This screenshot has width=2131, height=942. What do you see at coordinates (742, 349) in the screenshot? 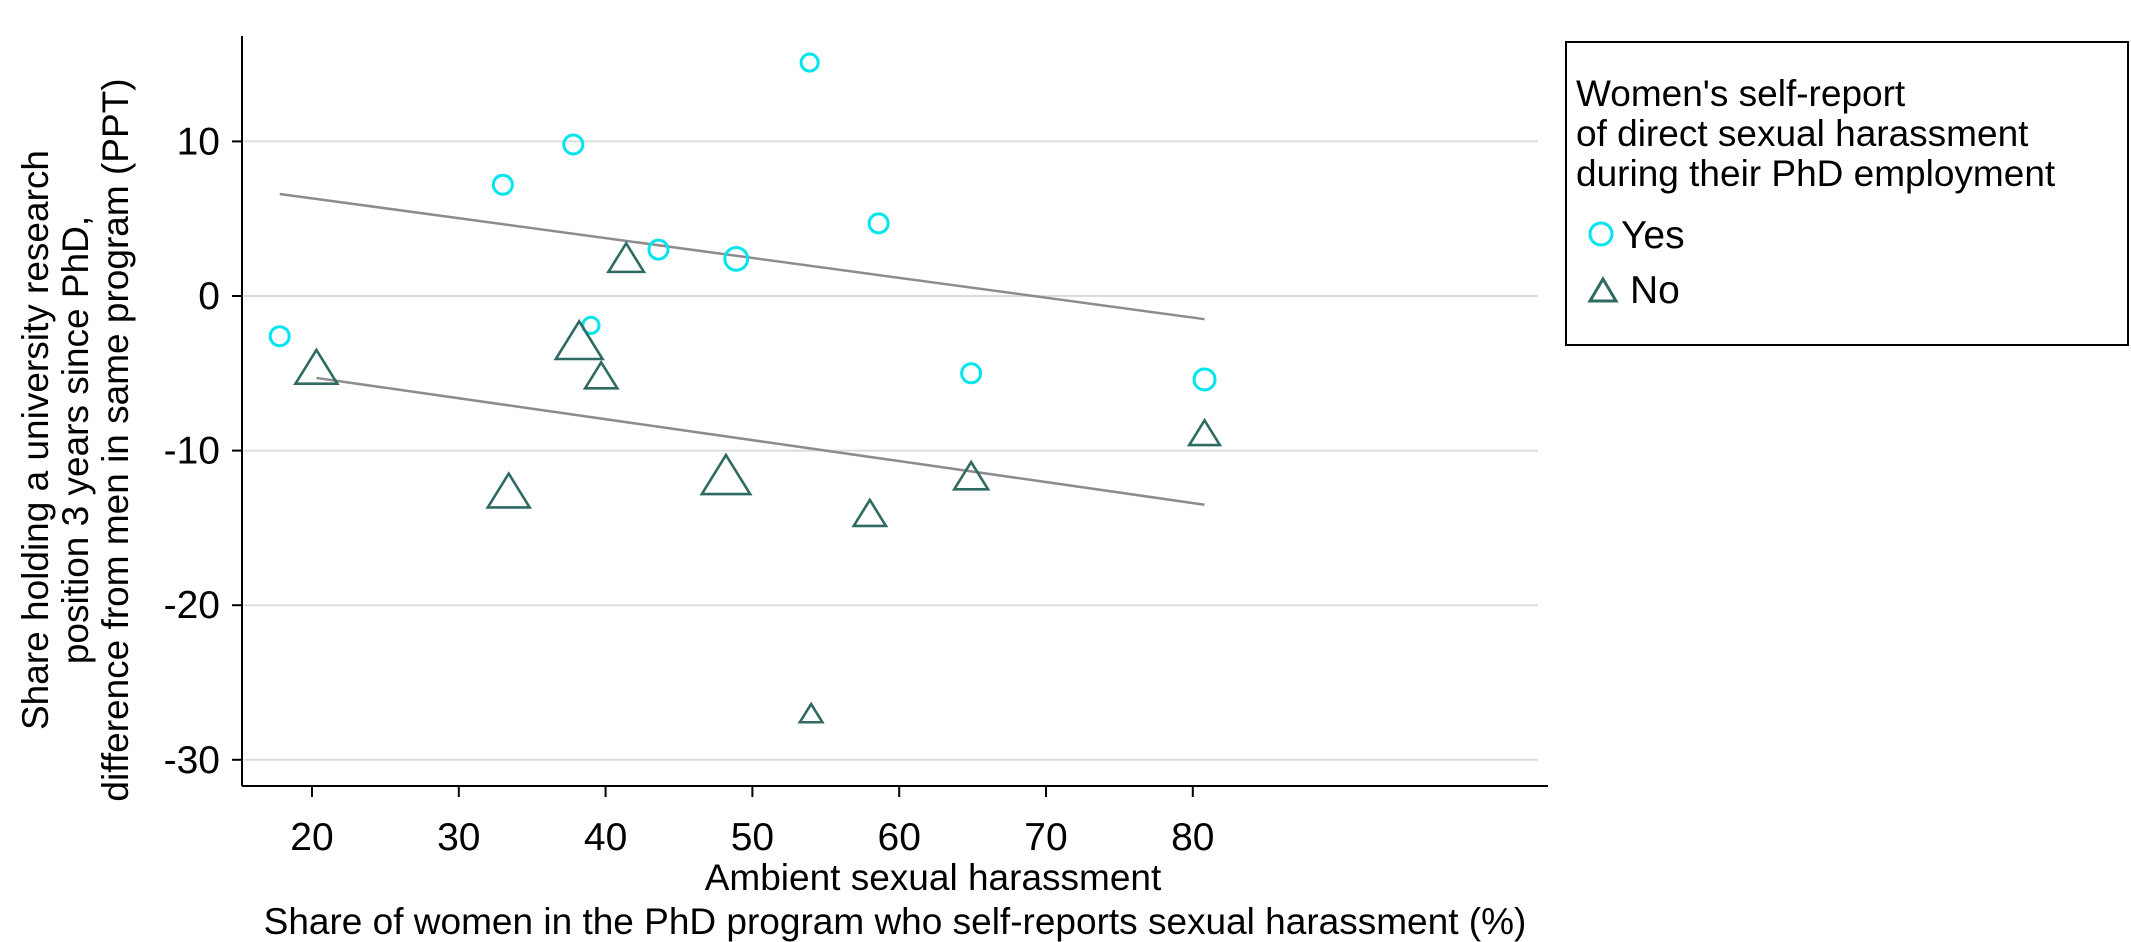
I see `fit-lines` at bounding box center [742, 349].